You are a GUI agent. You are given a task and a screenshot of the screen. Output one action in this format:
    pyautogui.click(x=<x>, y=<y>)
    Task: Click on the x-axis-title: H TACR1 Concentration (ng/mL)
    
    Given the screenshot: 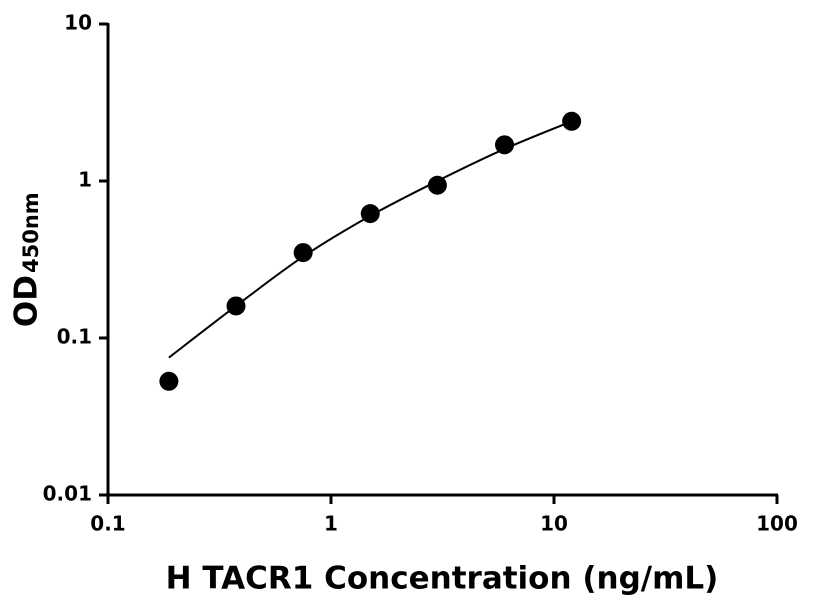 What is the action you would take?
    pyautogui.click(x=442, y=579)
    